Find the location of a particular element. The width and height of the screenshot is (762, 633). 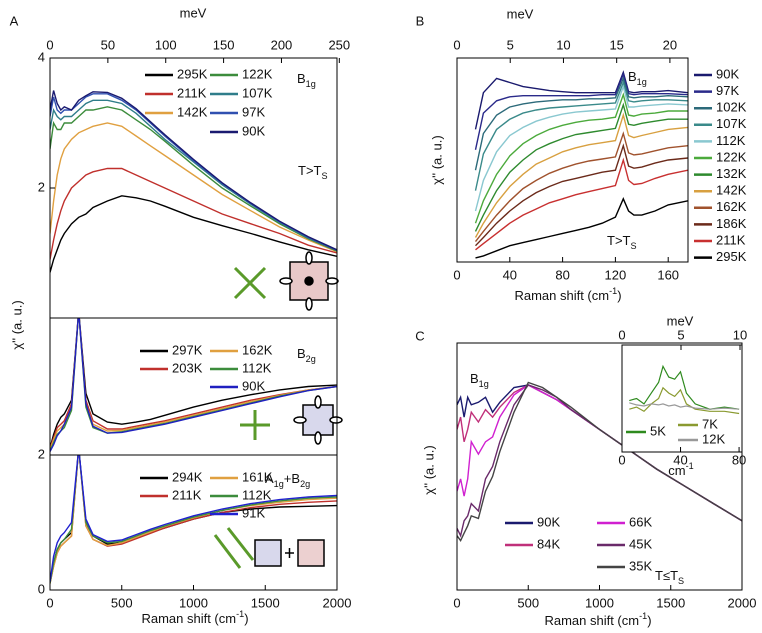

y-tick-label: 0 is located at coordinates (41, 588).